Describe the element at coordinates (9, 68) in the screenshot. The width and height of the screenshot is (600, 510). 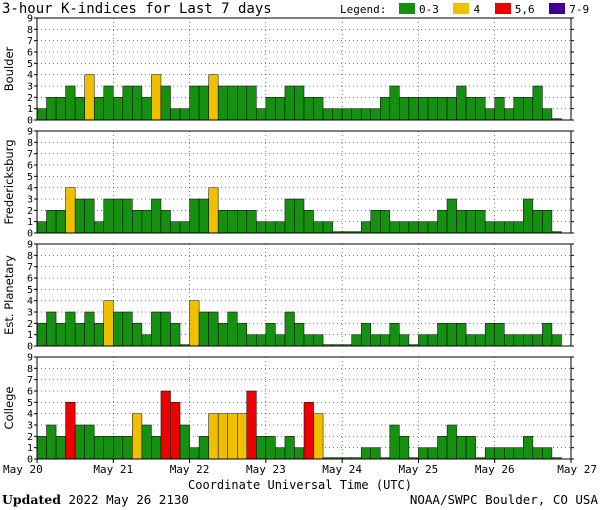
I see `panel-label: Boulder` at that location.